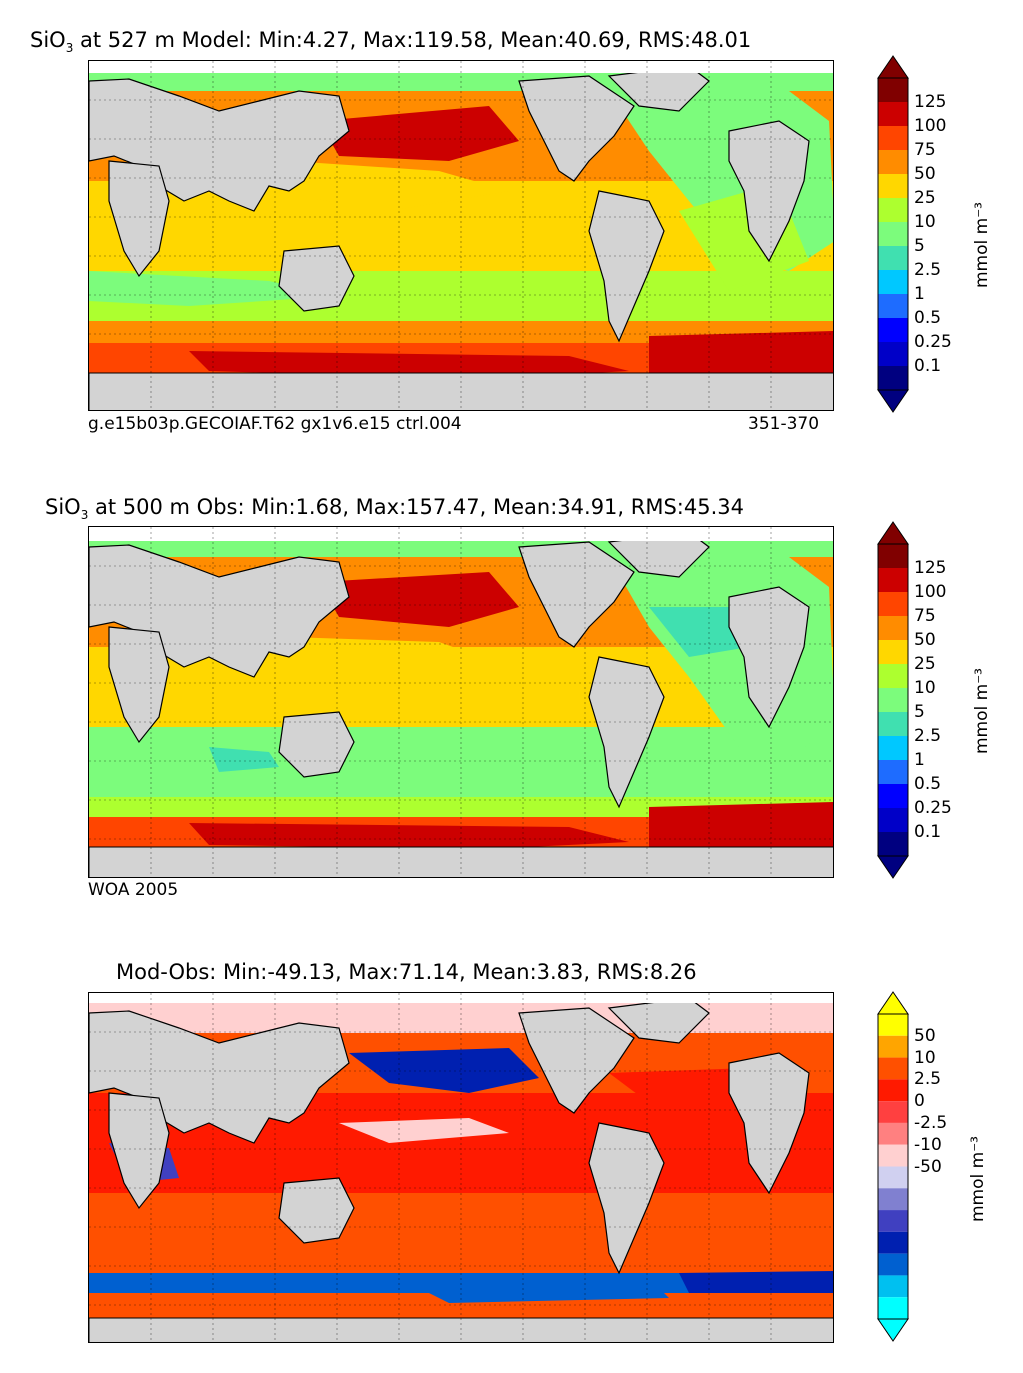 This screenshot has width=1023, height=1373. I want to click on diff-colorbar-tick-label: -2.5, so click(931, 1122).